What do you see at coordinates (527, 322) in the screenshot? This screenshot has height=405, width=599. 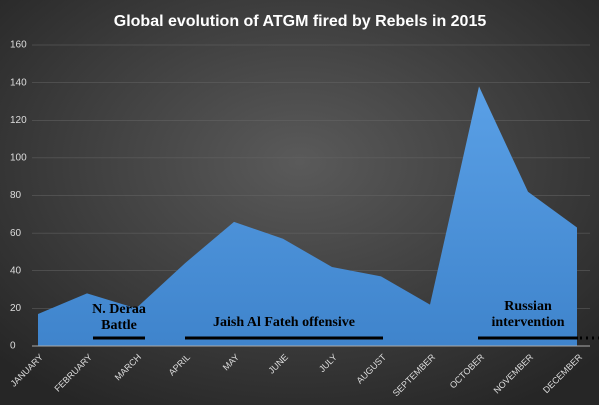 I see `annotation-text: intervention` at bounding box center [527, 322].